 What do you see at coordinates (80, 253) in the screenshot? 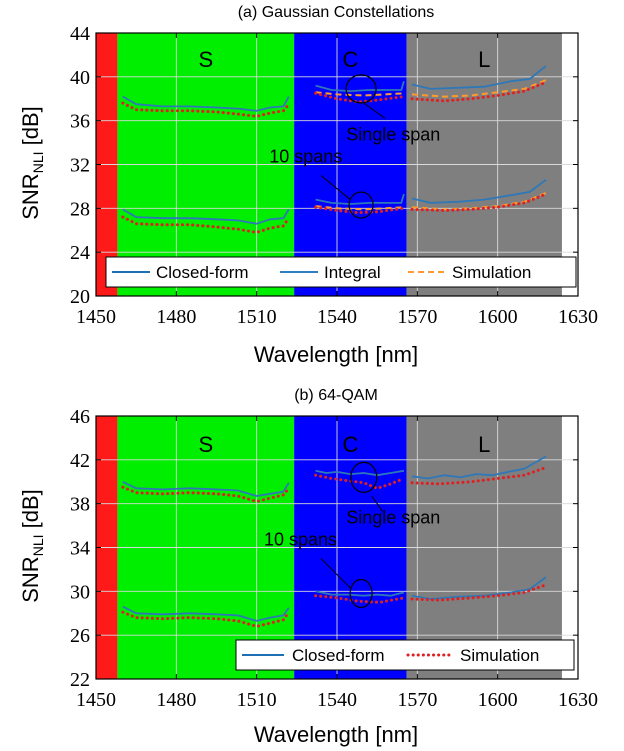
I see `y-tick-label: 24` at bounding box center [80, 253].